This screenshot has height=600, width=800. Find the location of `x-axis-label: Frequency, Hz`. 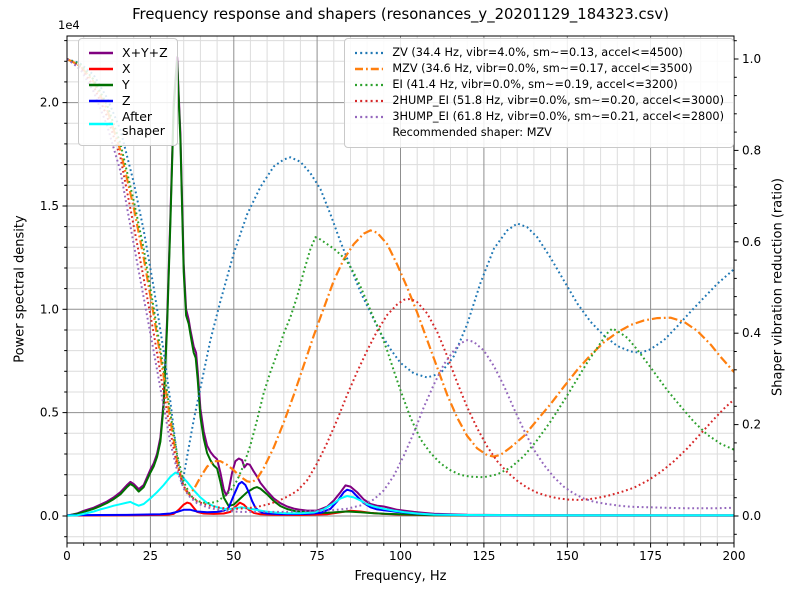

x-axis-label: Frequency, Hz is located at coordinates (400, 576).